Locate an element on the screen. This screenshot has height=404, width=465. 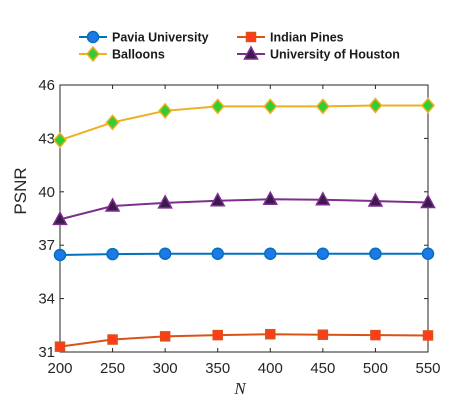
legend-item-balloons: Balloons is located at coordinates (122, 54).